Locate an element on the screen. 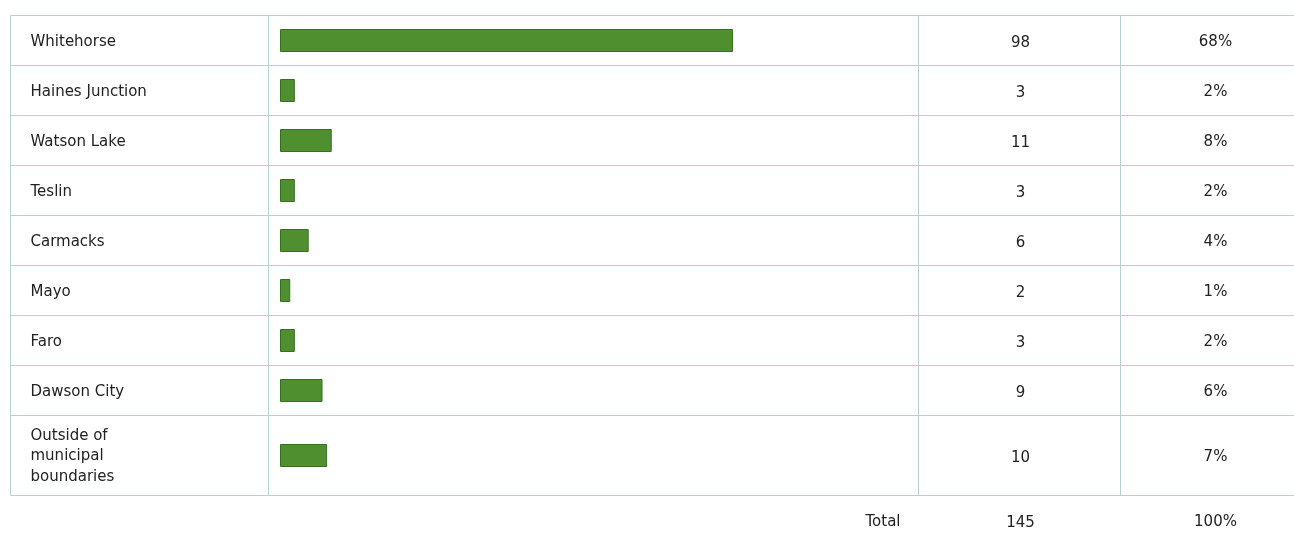  text: 7% is located at coordinates (1215, 455).